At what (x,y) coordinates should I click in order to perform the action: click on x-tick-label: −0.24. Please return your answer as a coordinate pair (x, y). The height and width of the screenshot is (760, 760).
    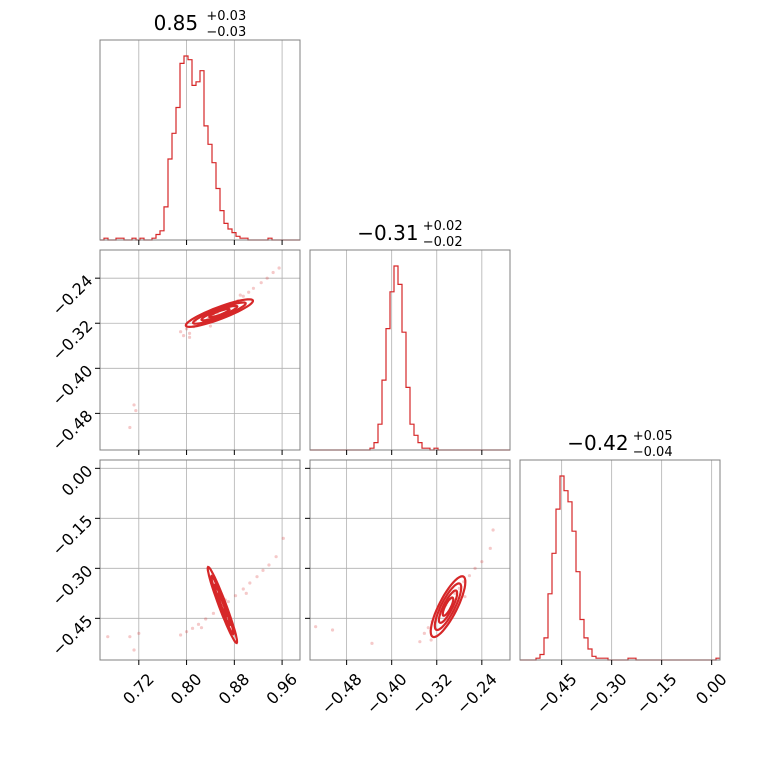
    Looking at the image, I should click on (477, 694).